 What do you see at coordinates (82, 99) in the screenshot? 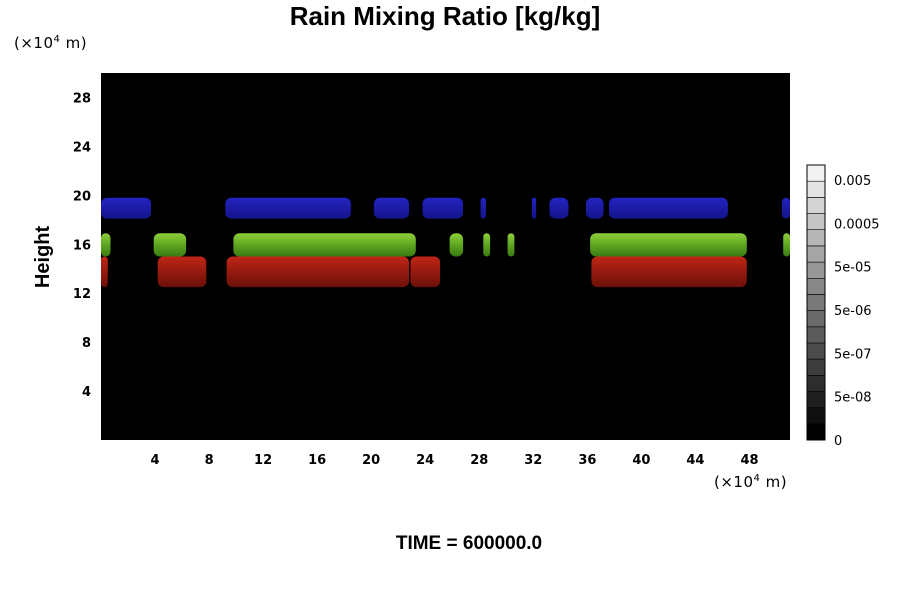
I see `y-tick-label: 28` at bounding box center [82, 99].